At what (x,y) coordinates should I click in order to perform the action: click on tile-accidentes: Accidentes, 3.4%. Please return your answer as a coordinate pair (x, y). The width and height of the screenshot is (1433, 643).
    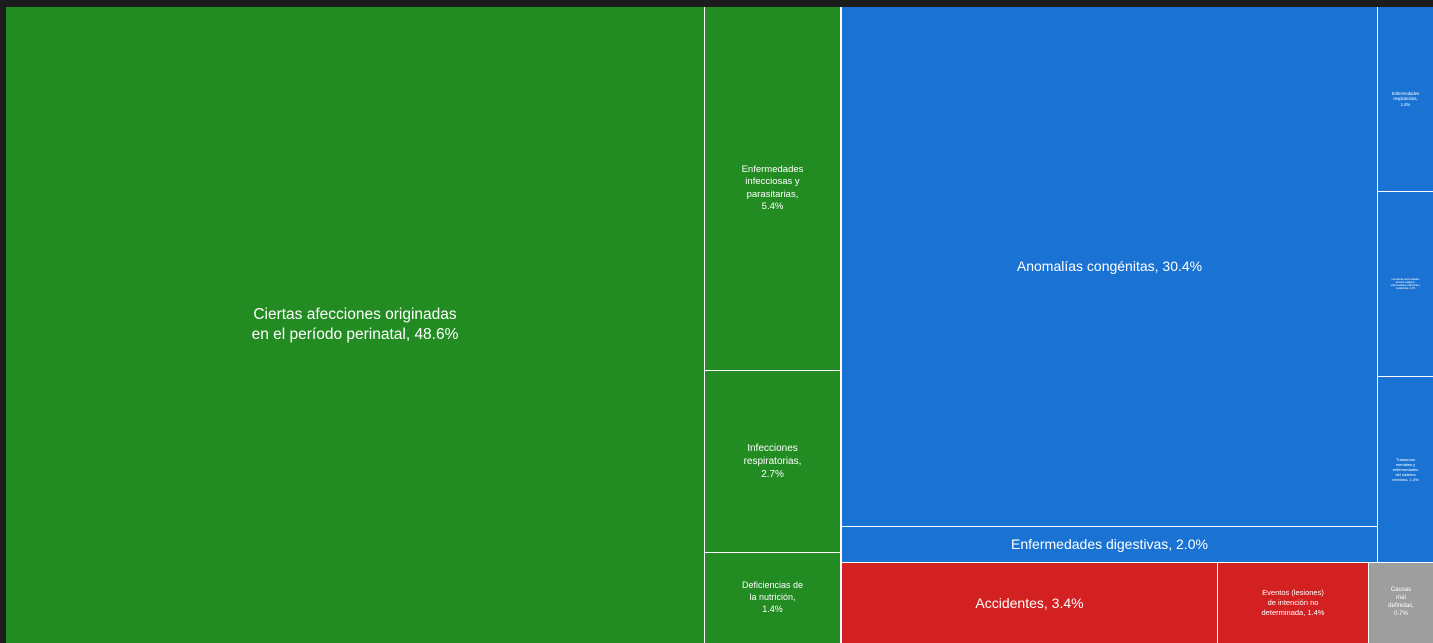
    Looking at the image, I should click on (1029, 603).